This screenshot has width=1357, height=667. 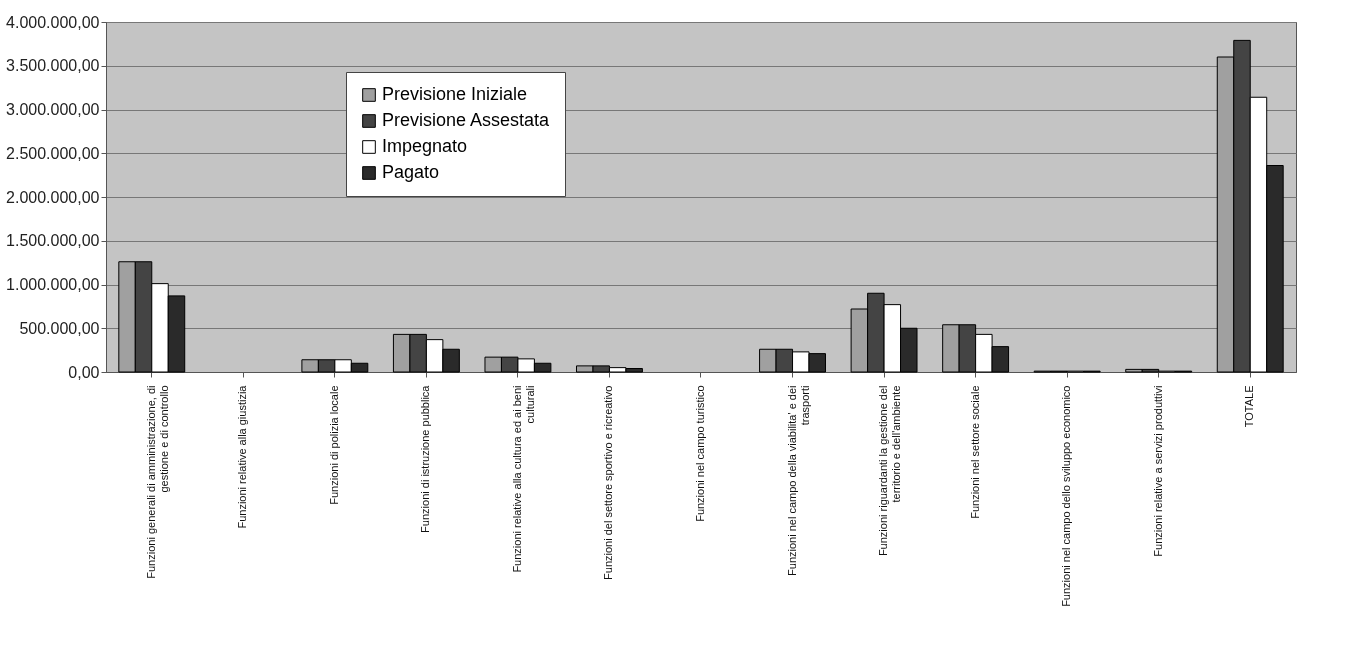 What do you see at coordinates (53, 241) in the screenshot?
I see `y-tick-label: 1.500.000,00` at bounding box center [53, 241].